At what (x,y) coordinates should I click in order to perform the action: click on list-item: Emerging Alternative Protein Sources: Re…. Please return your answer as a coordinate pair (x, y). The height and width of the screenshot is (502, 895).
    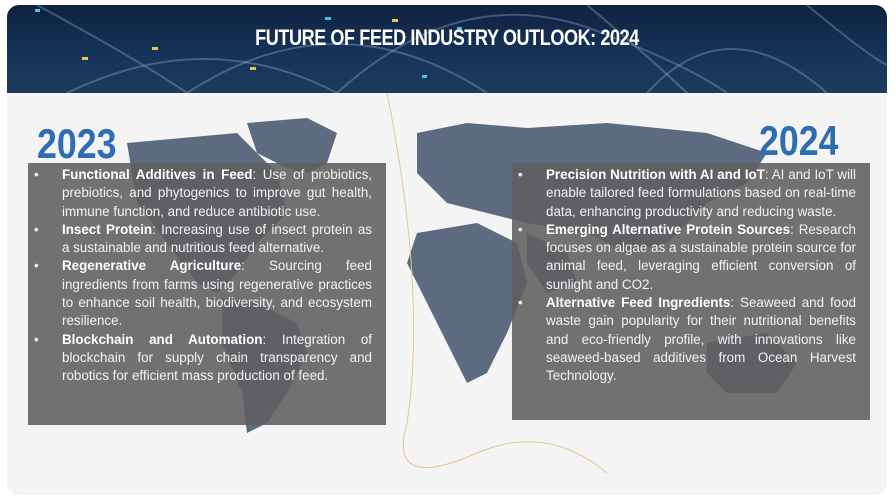
    Looking at the image, I should click on (687, 257).